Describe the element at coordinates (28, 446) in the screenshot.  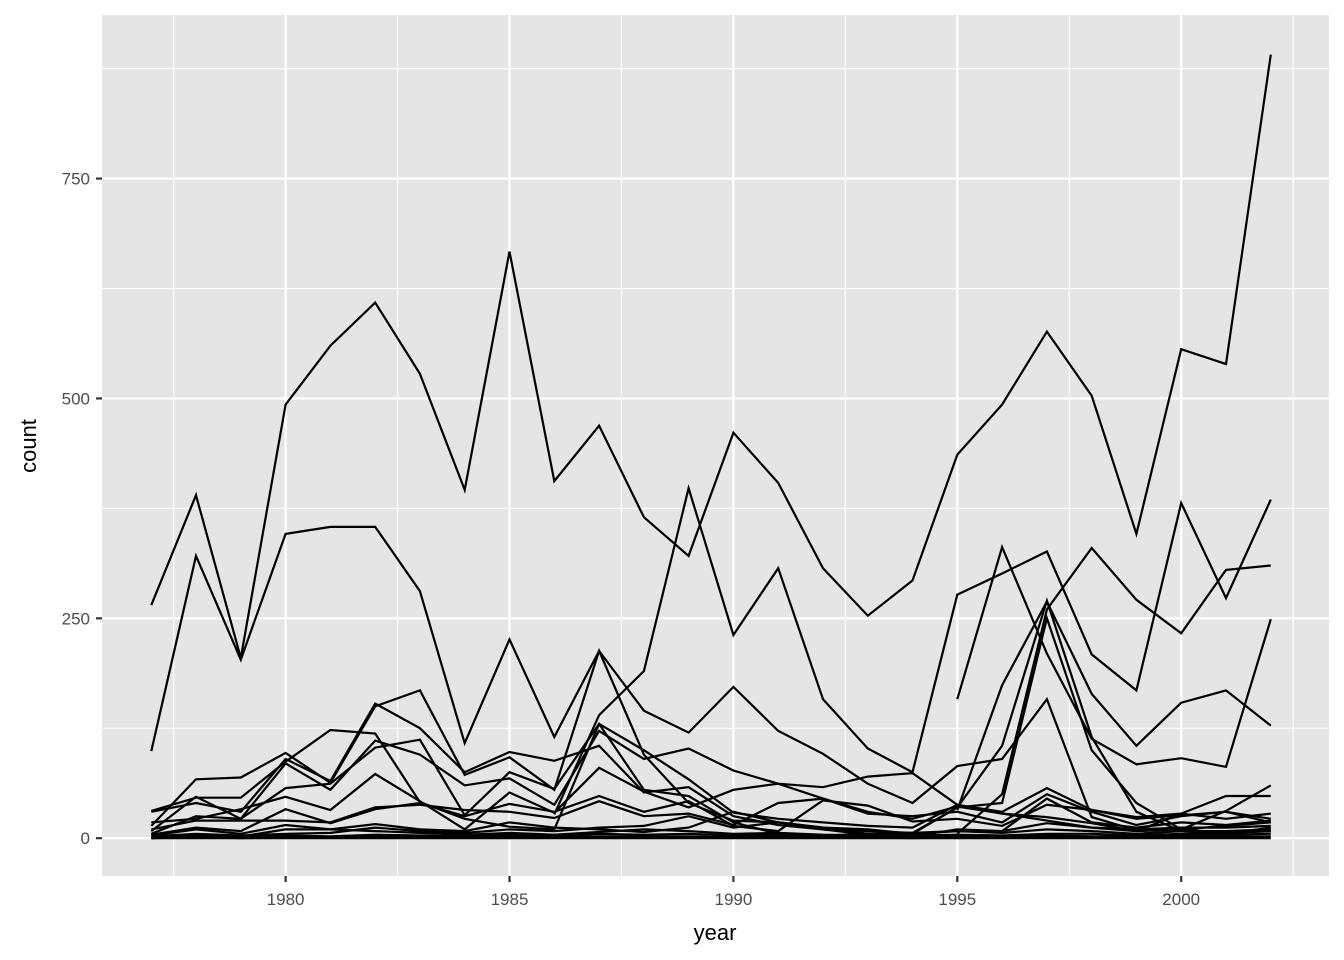
I see `y-axis-title: count` at that location.